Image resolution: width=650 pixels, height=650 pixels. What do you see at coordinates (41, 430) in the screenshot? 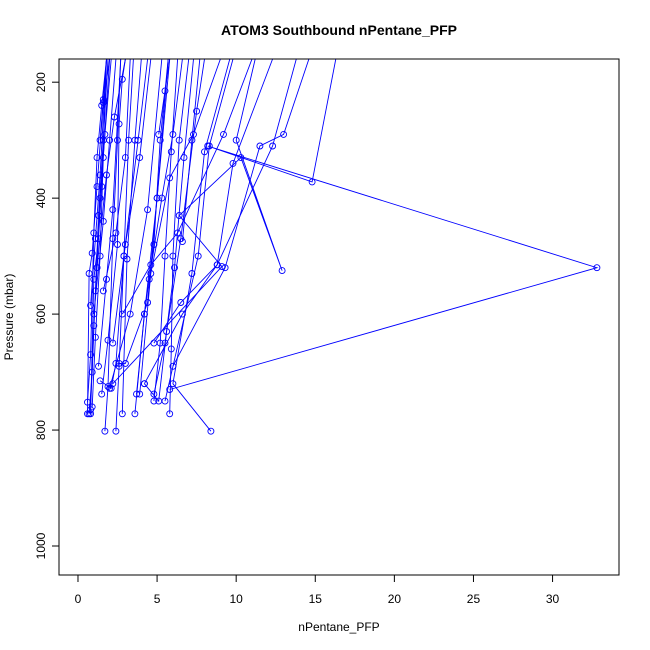
I see `y-tick-label: 800` at bounding box center [41, 430].